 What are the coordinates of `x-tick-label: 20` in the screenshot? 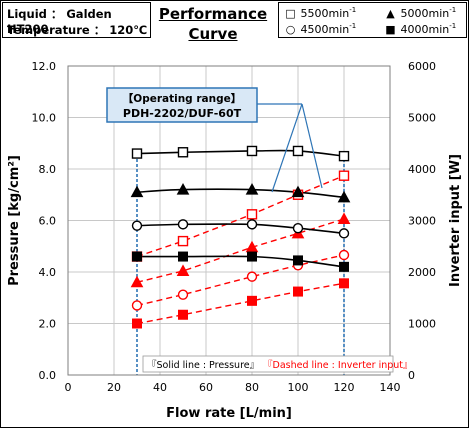 It's located at (114, 387).